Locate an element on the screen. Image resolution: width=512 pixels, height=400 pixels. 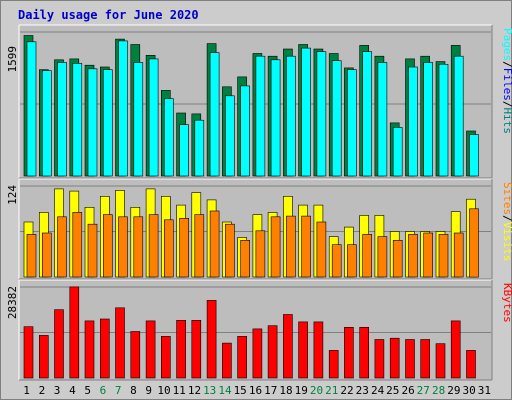
x-tick-label-day-9: 9 is located at coordinates (148, 390).